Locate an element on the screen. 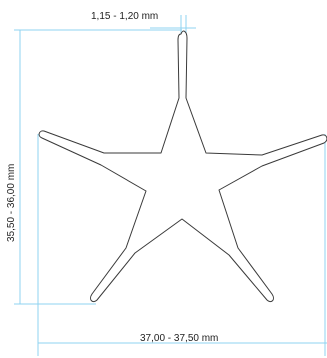  top-width-dimension-label: 1,15 - 1,20 mm is located at coordinates (124, 16).